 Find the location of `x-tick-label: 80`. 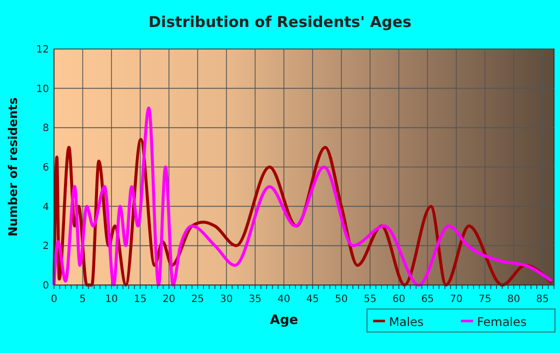

x-tick-label: 80 is located at coordinates (513, 299).